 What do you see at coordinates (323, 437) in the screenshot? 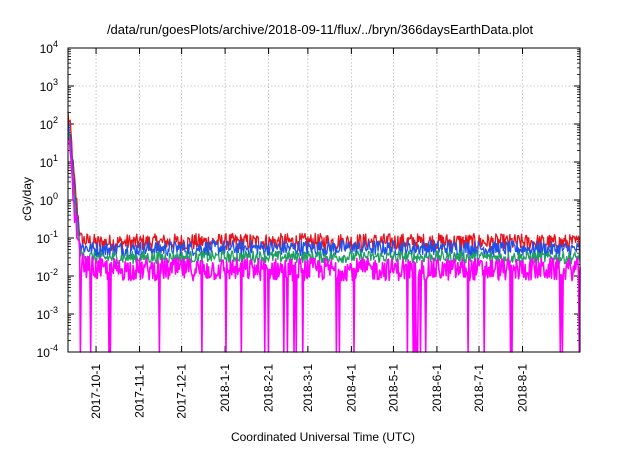
I see `x-axis-label: Coordinated Universal Time (UTC)` at bounding box center [323, 437].